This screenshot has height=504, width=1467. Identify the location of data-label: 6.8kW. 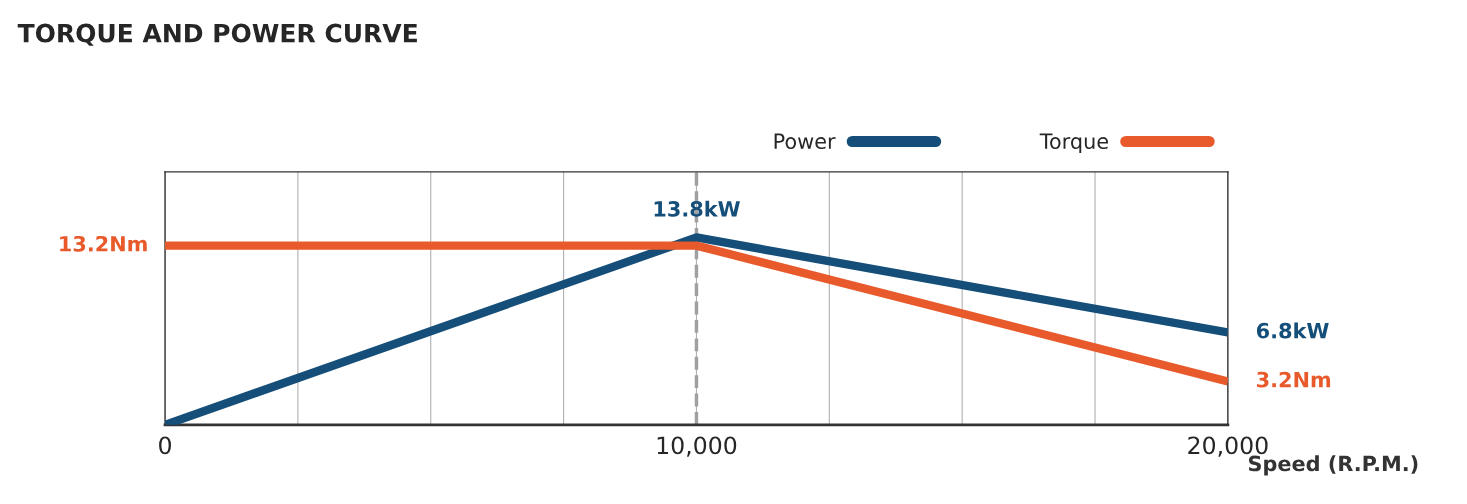
(1292, 330).